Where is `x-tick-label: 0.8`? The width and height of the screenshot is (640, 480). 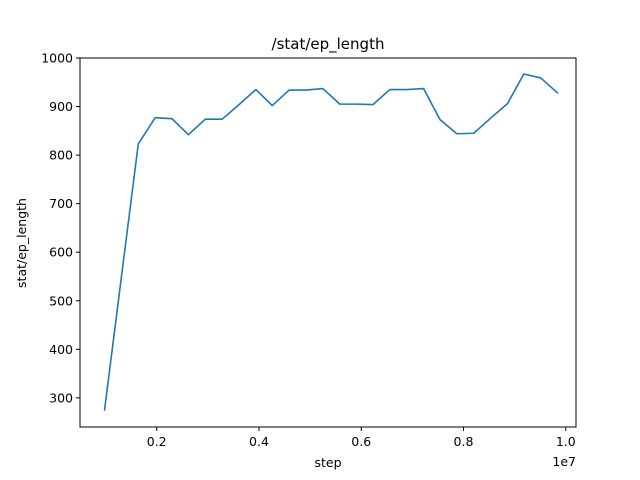 x-tick-label: 0.8 is located at coordinates (464, 441).